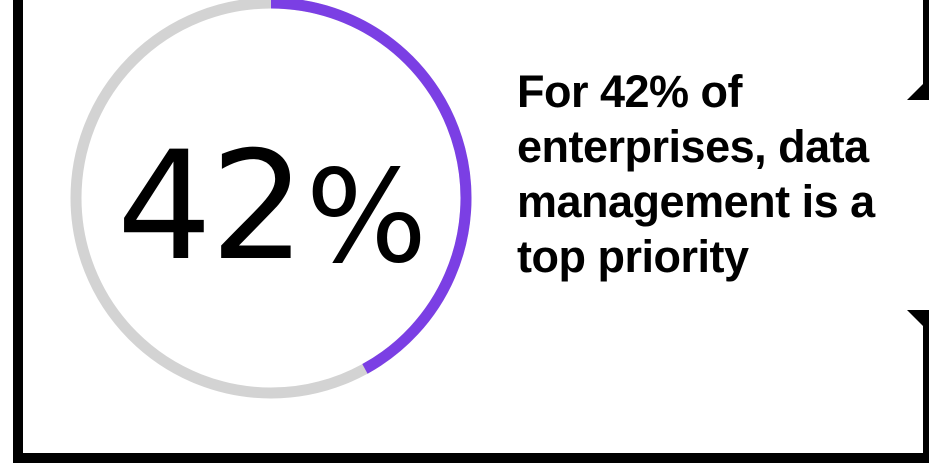 The height and width of the screenshot is (463, 929). What do you see at coordinates (18, 231) in the screenshot?
I see `frame-left-border` at bounding box center [18, 231].